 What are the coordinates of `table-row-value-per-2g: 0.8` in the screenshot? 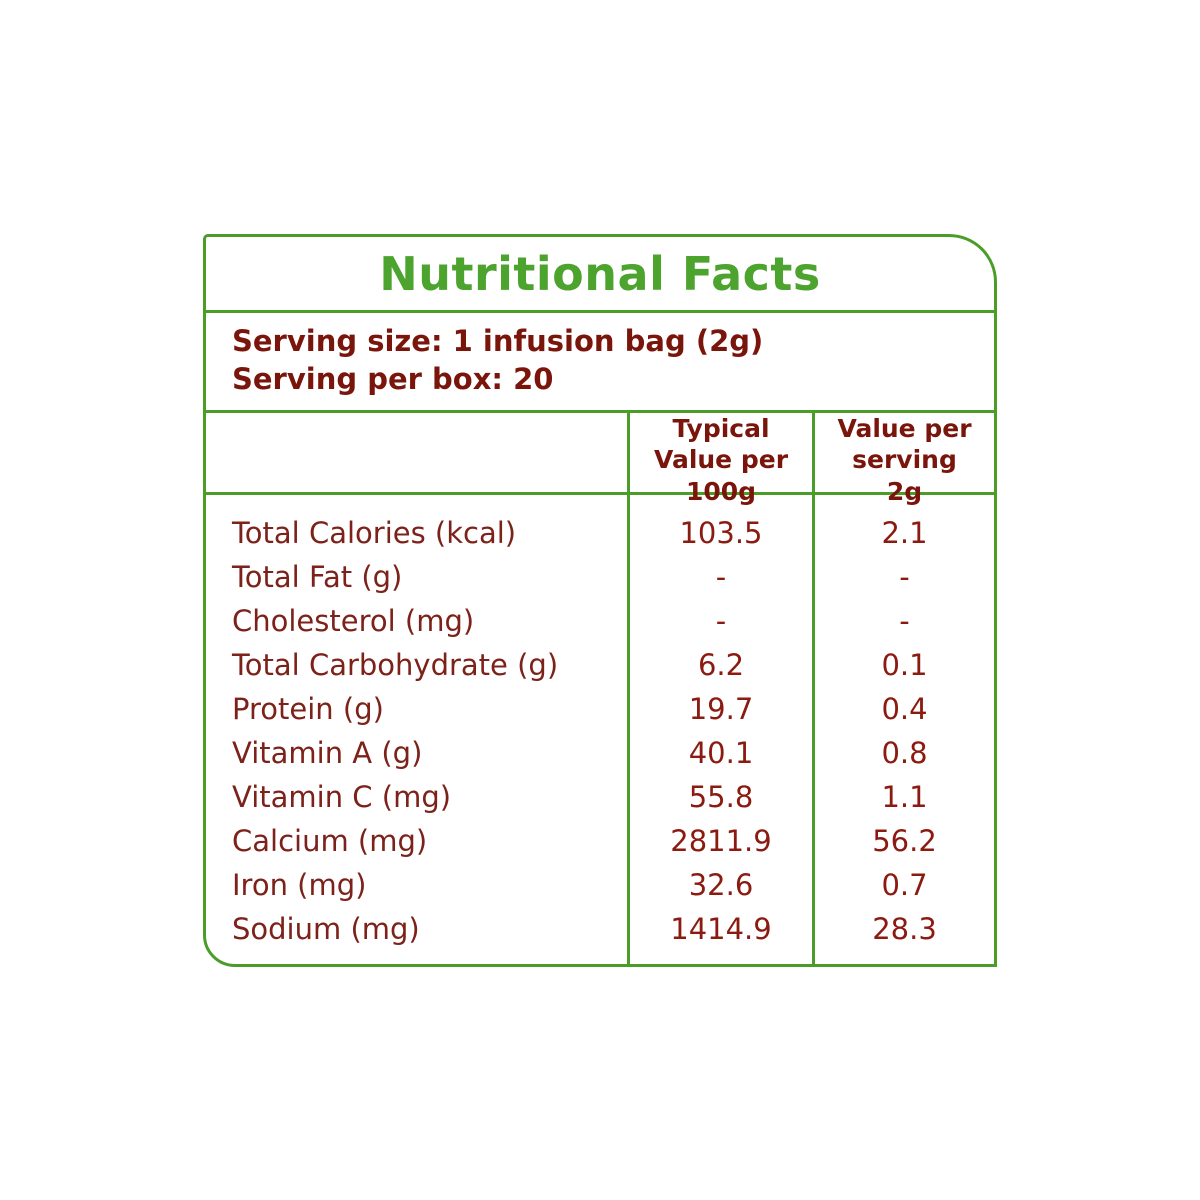 It's located at (904, 753).